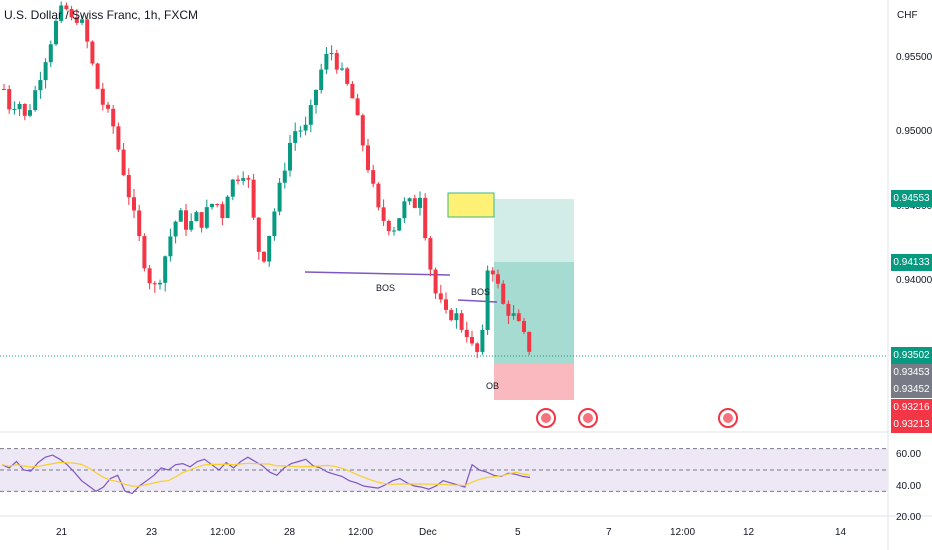 The height and width of the screenshot is (550, 932). I want to click on ob-label: OB, so click(493, 386).